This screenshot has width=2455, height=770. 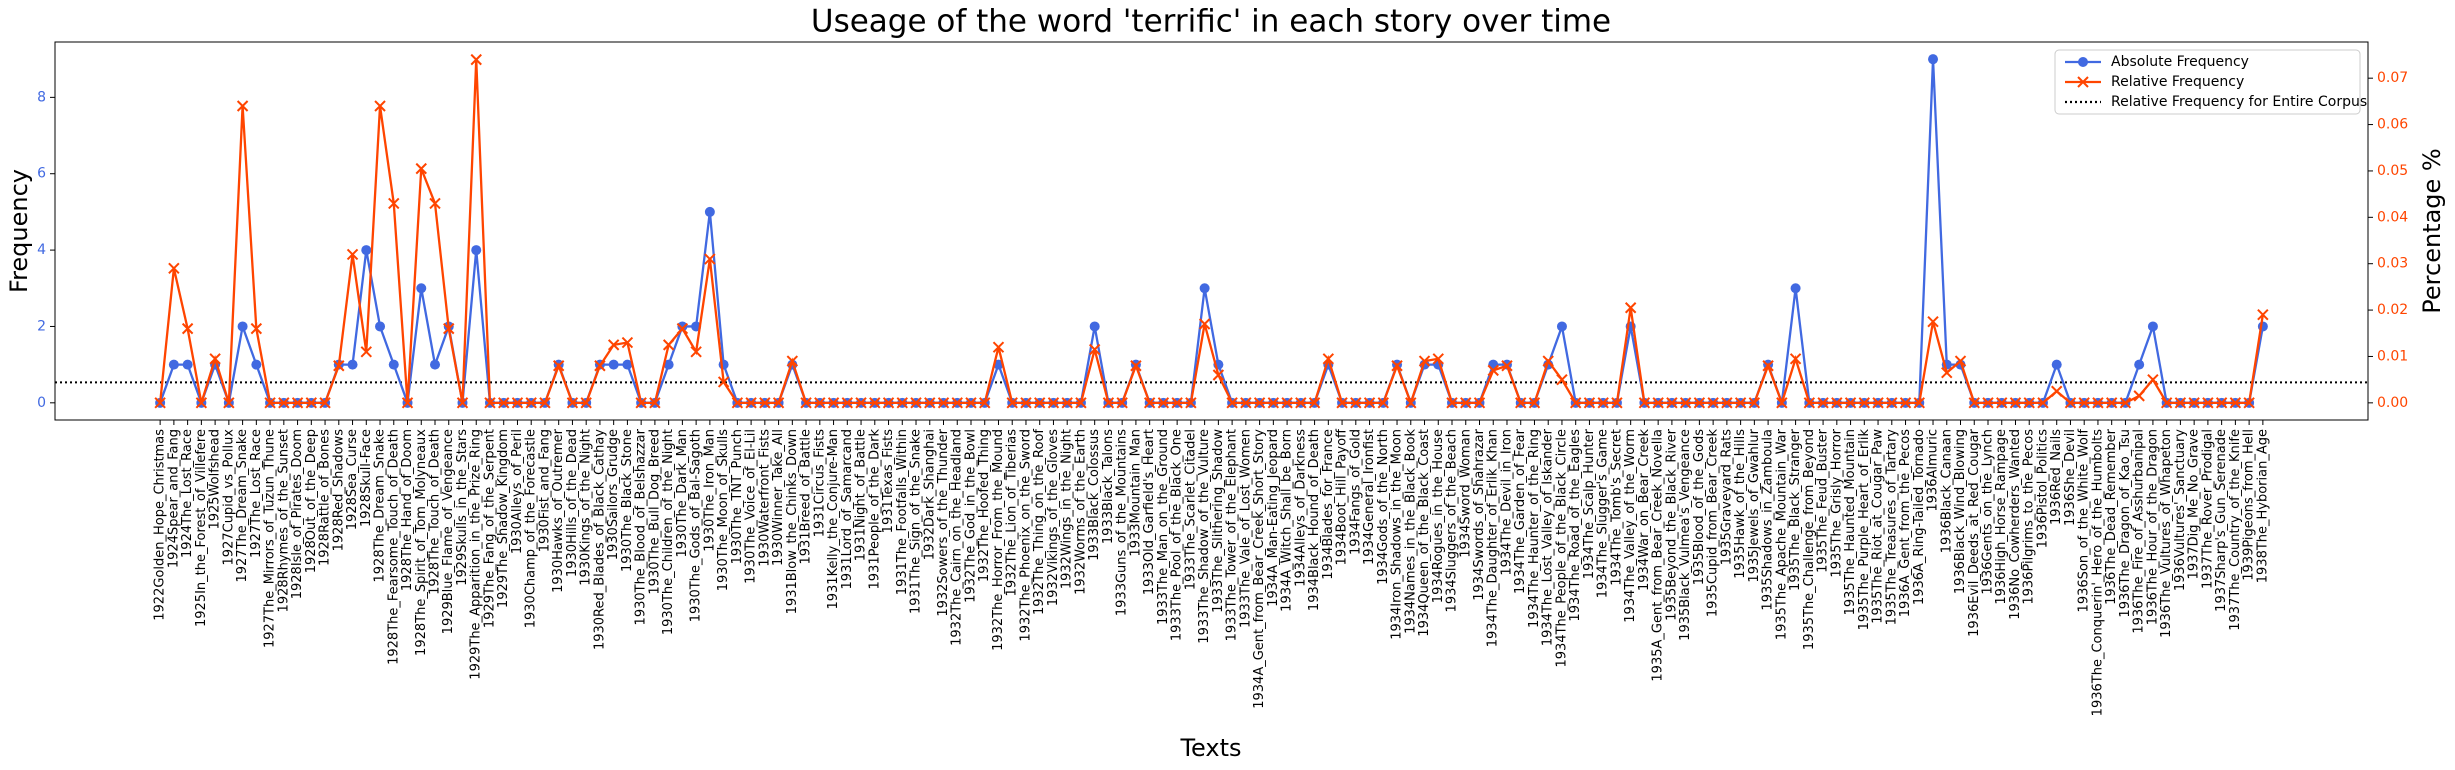 What do you see at coordinates (1616, 507) in the screenshot?
I see `x-tick-label: 1934The_Tomb's_Secret` at bounding box center [1616, 507].